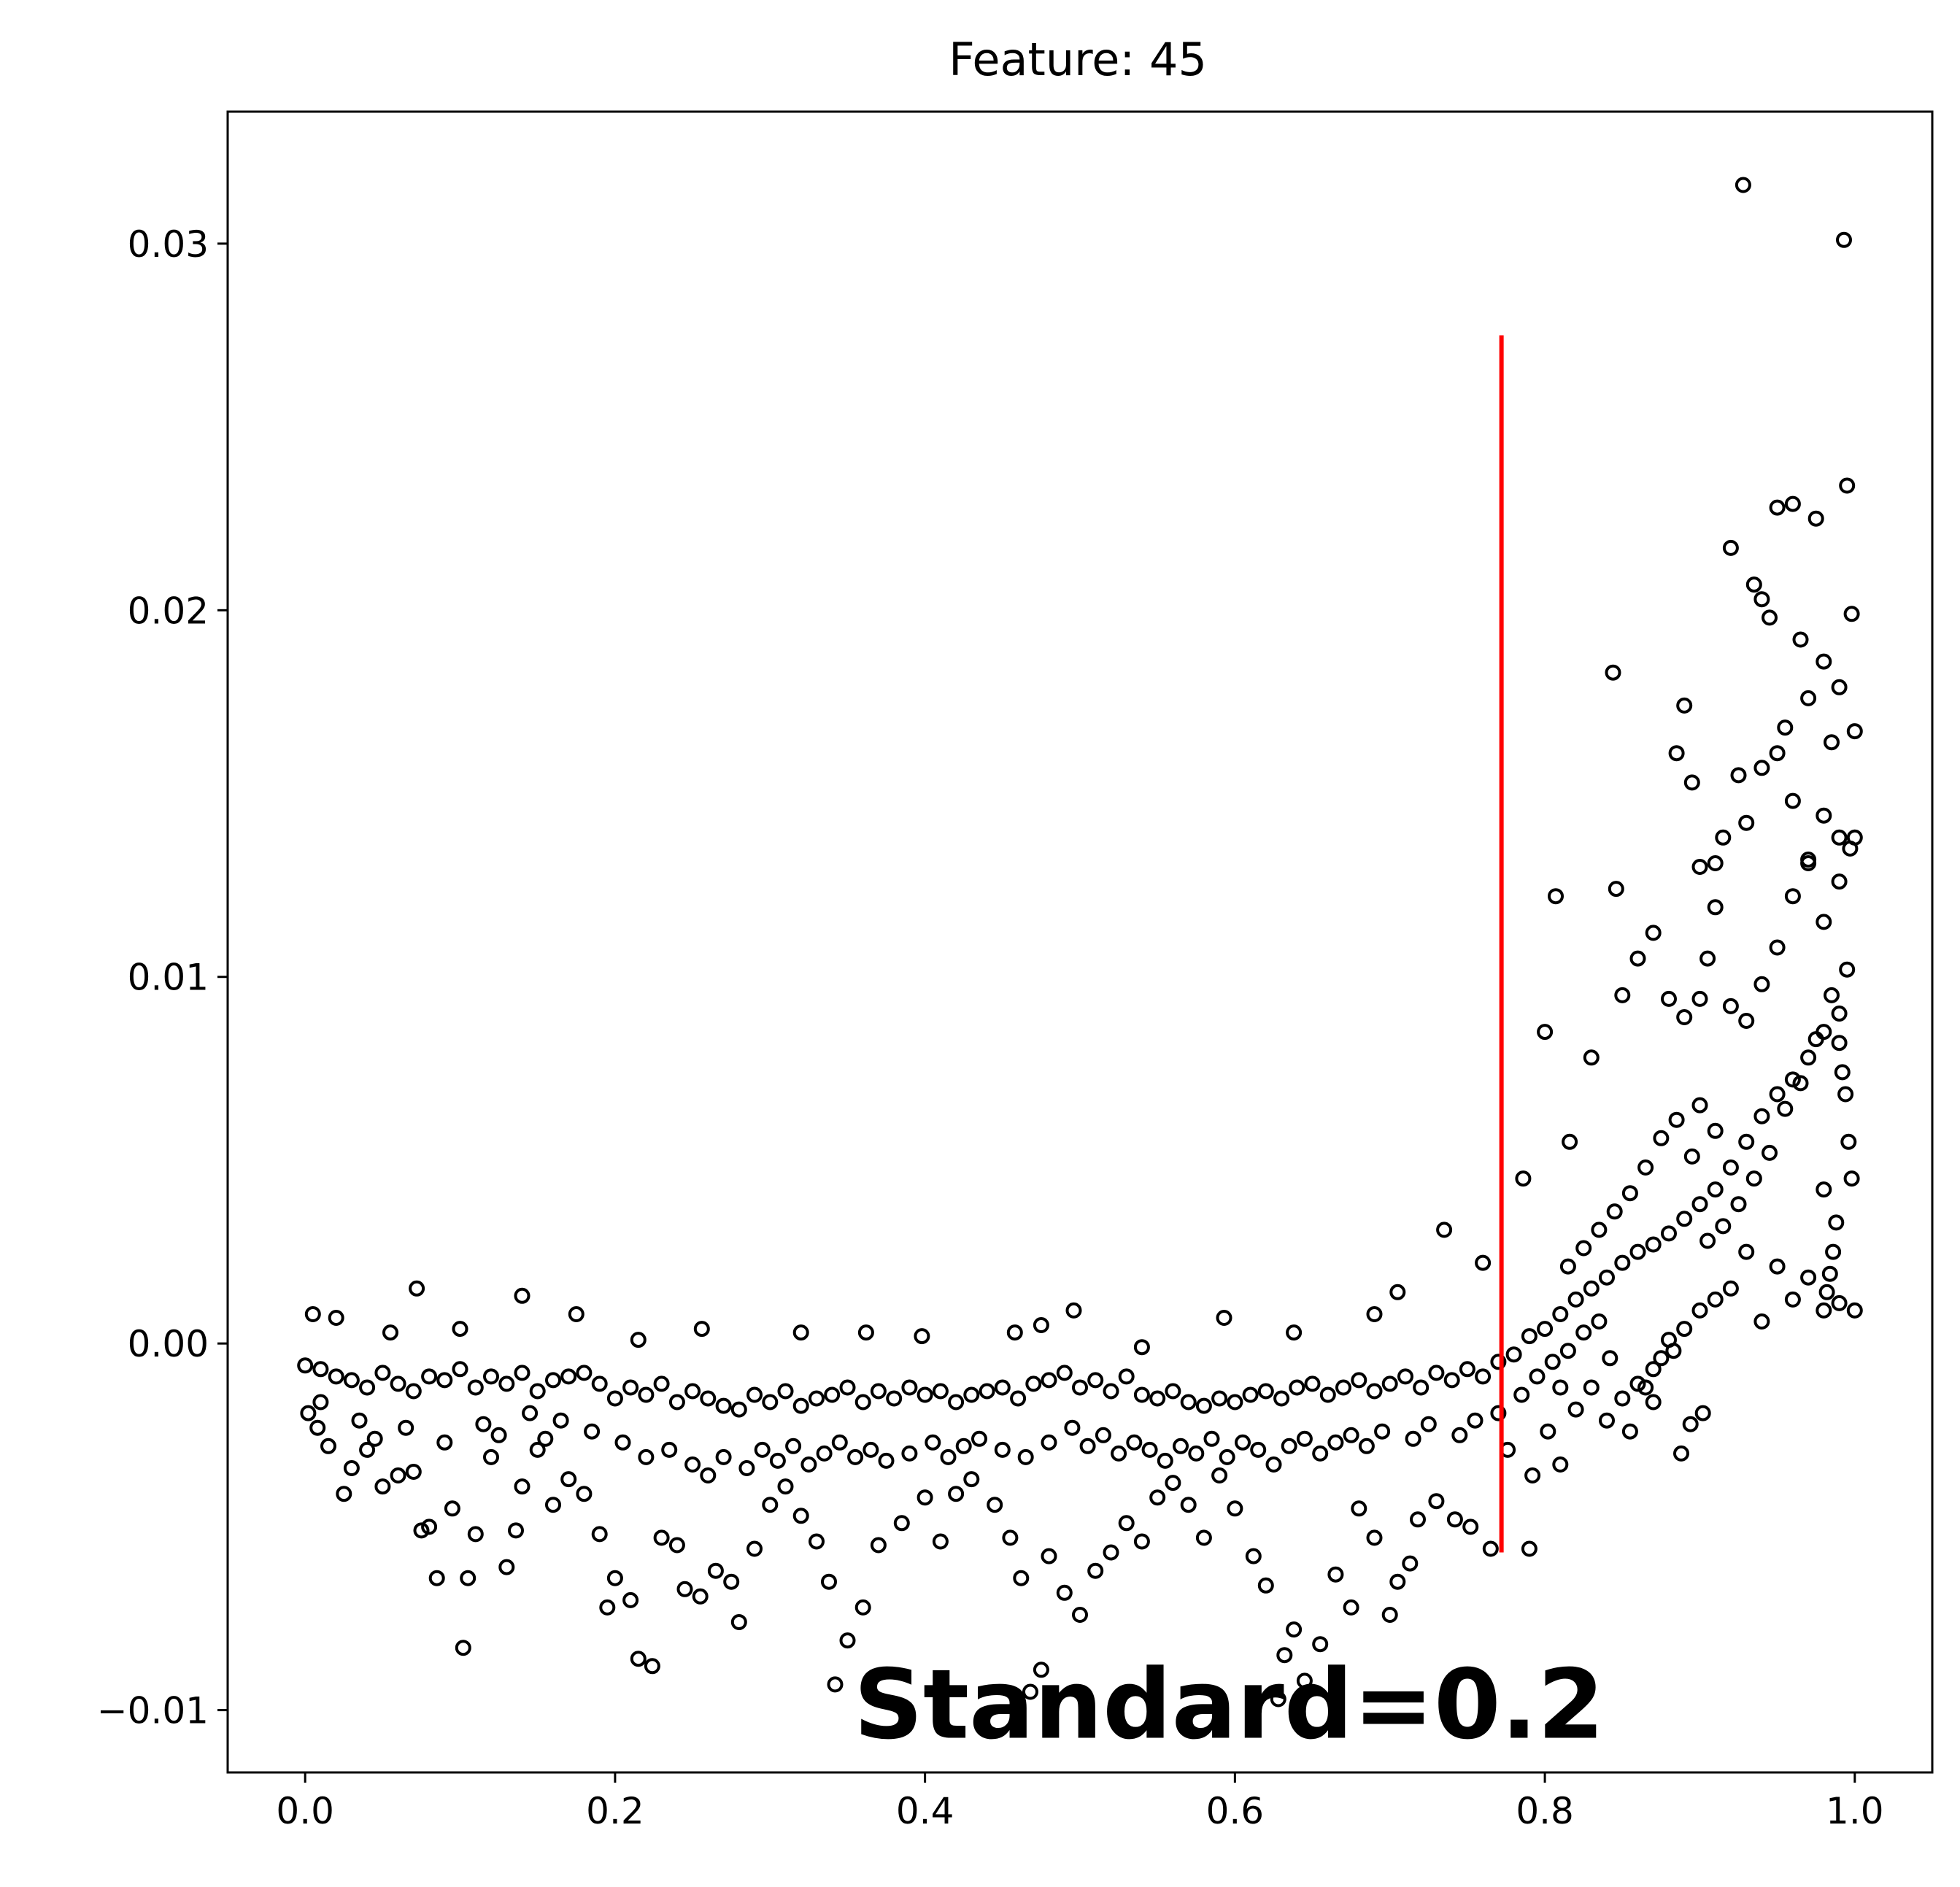  I want to click on x-tick-label: 1.0, so click(1855, 1811).